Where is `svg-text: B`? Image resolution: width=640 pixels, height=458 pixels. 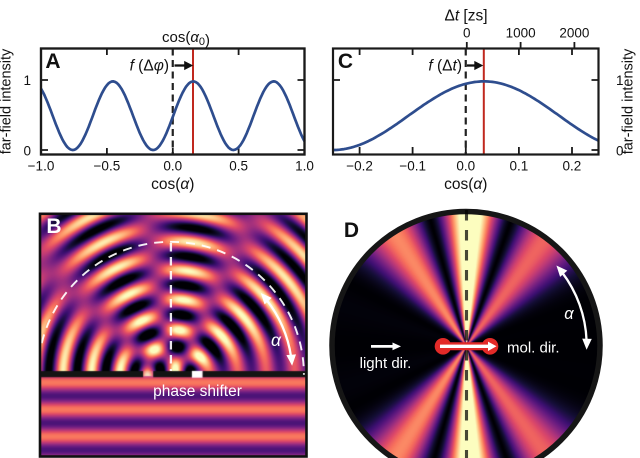
svg-text: B is located at coordinates (53, 226).